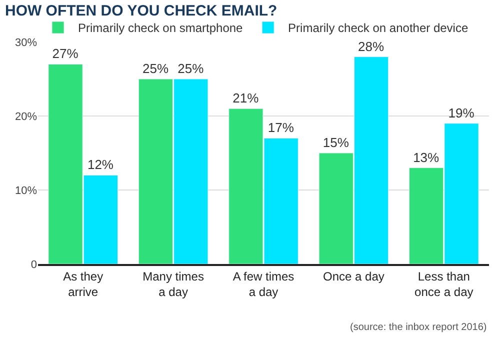 The height and width of the screenshot is (340, 499). I want to click on y-tick-label: 20%, so click(26, 116).